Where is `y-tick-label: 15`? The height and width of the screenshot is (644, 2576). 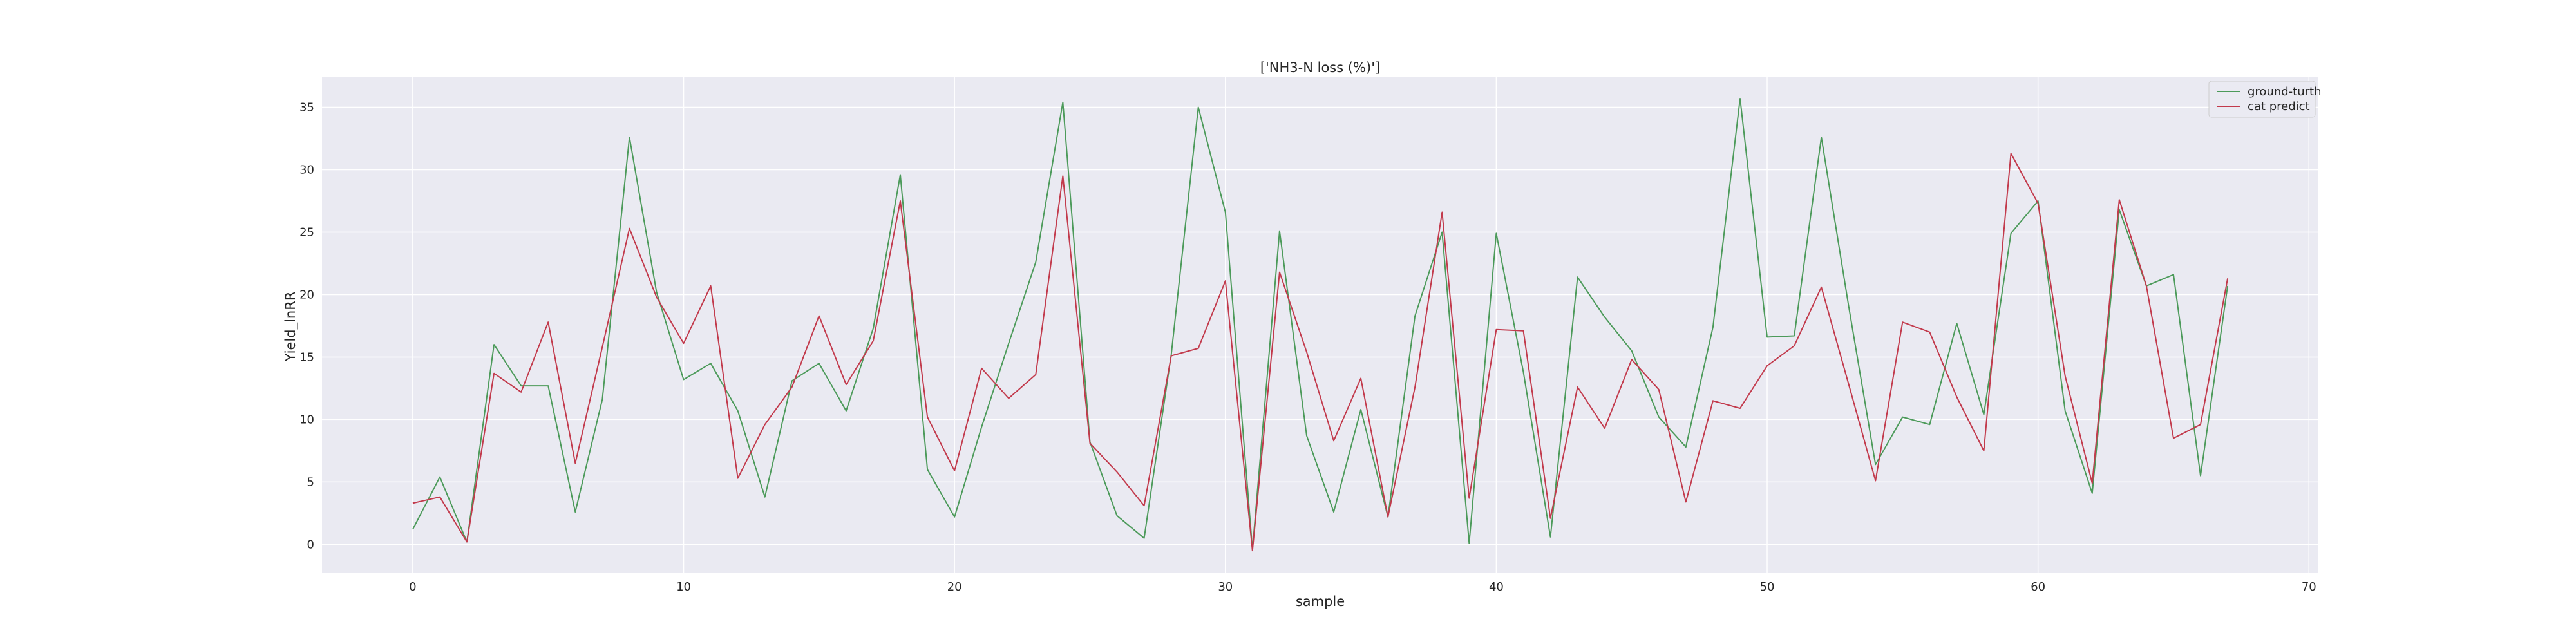
y-tick-label: 15 is located at coordinates (306, 357).